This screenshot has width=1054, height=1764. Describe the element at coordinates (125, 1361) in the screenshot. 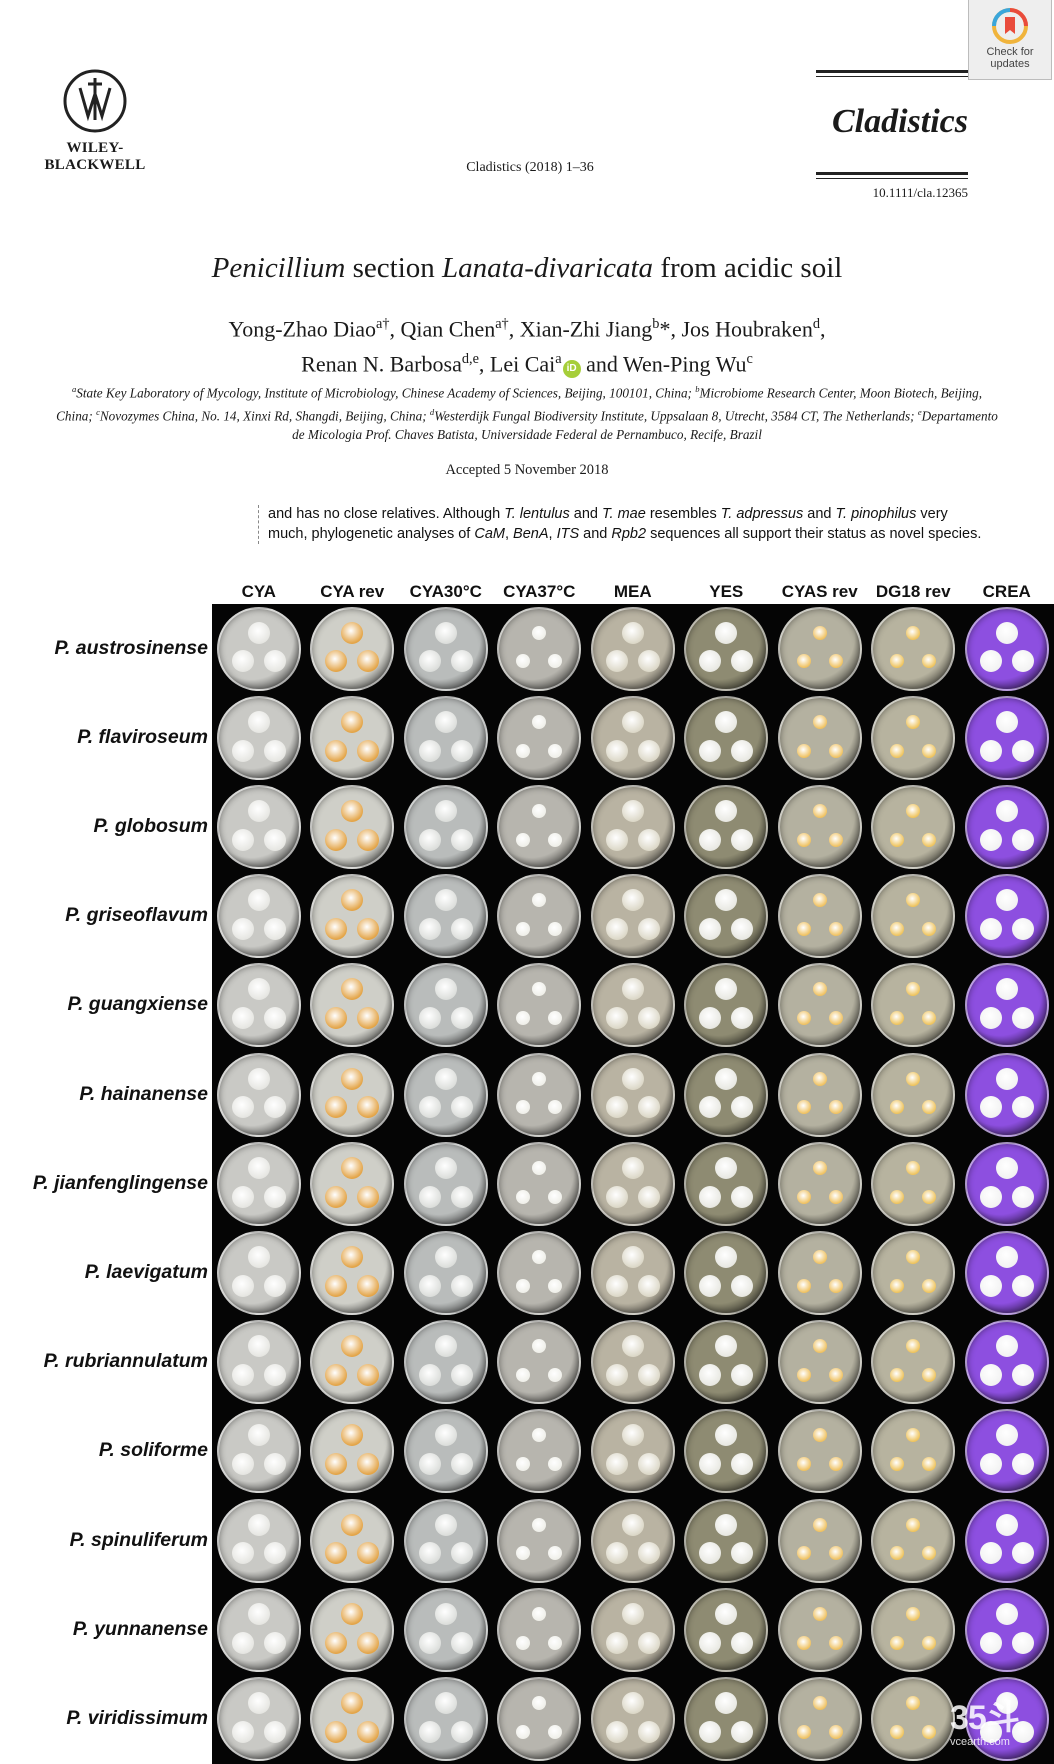

I see `species-label: P. rubriannulatum` at that location.